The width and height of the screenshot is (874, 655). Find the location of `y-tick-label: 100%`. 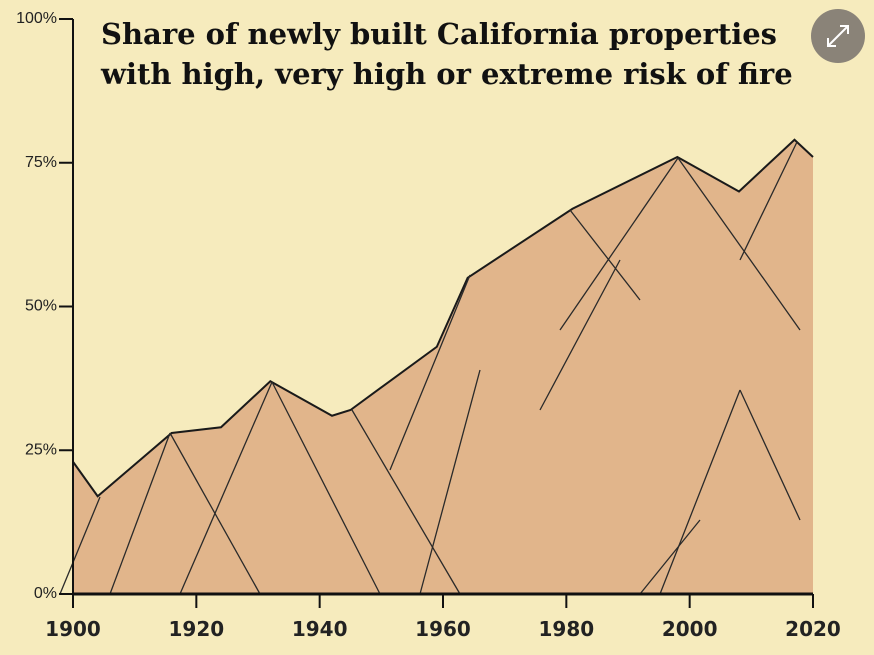

y-tick-label: 100% is located at coordinates (36, 18).